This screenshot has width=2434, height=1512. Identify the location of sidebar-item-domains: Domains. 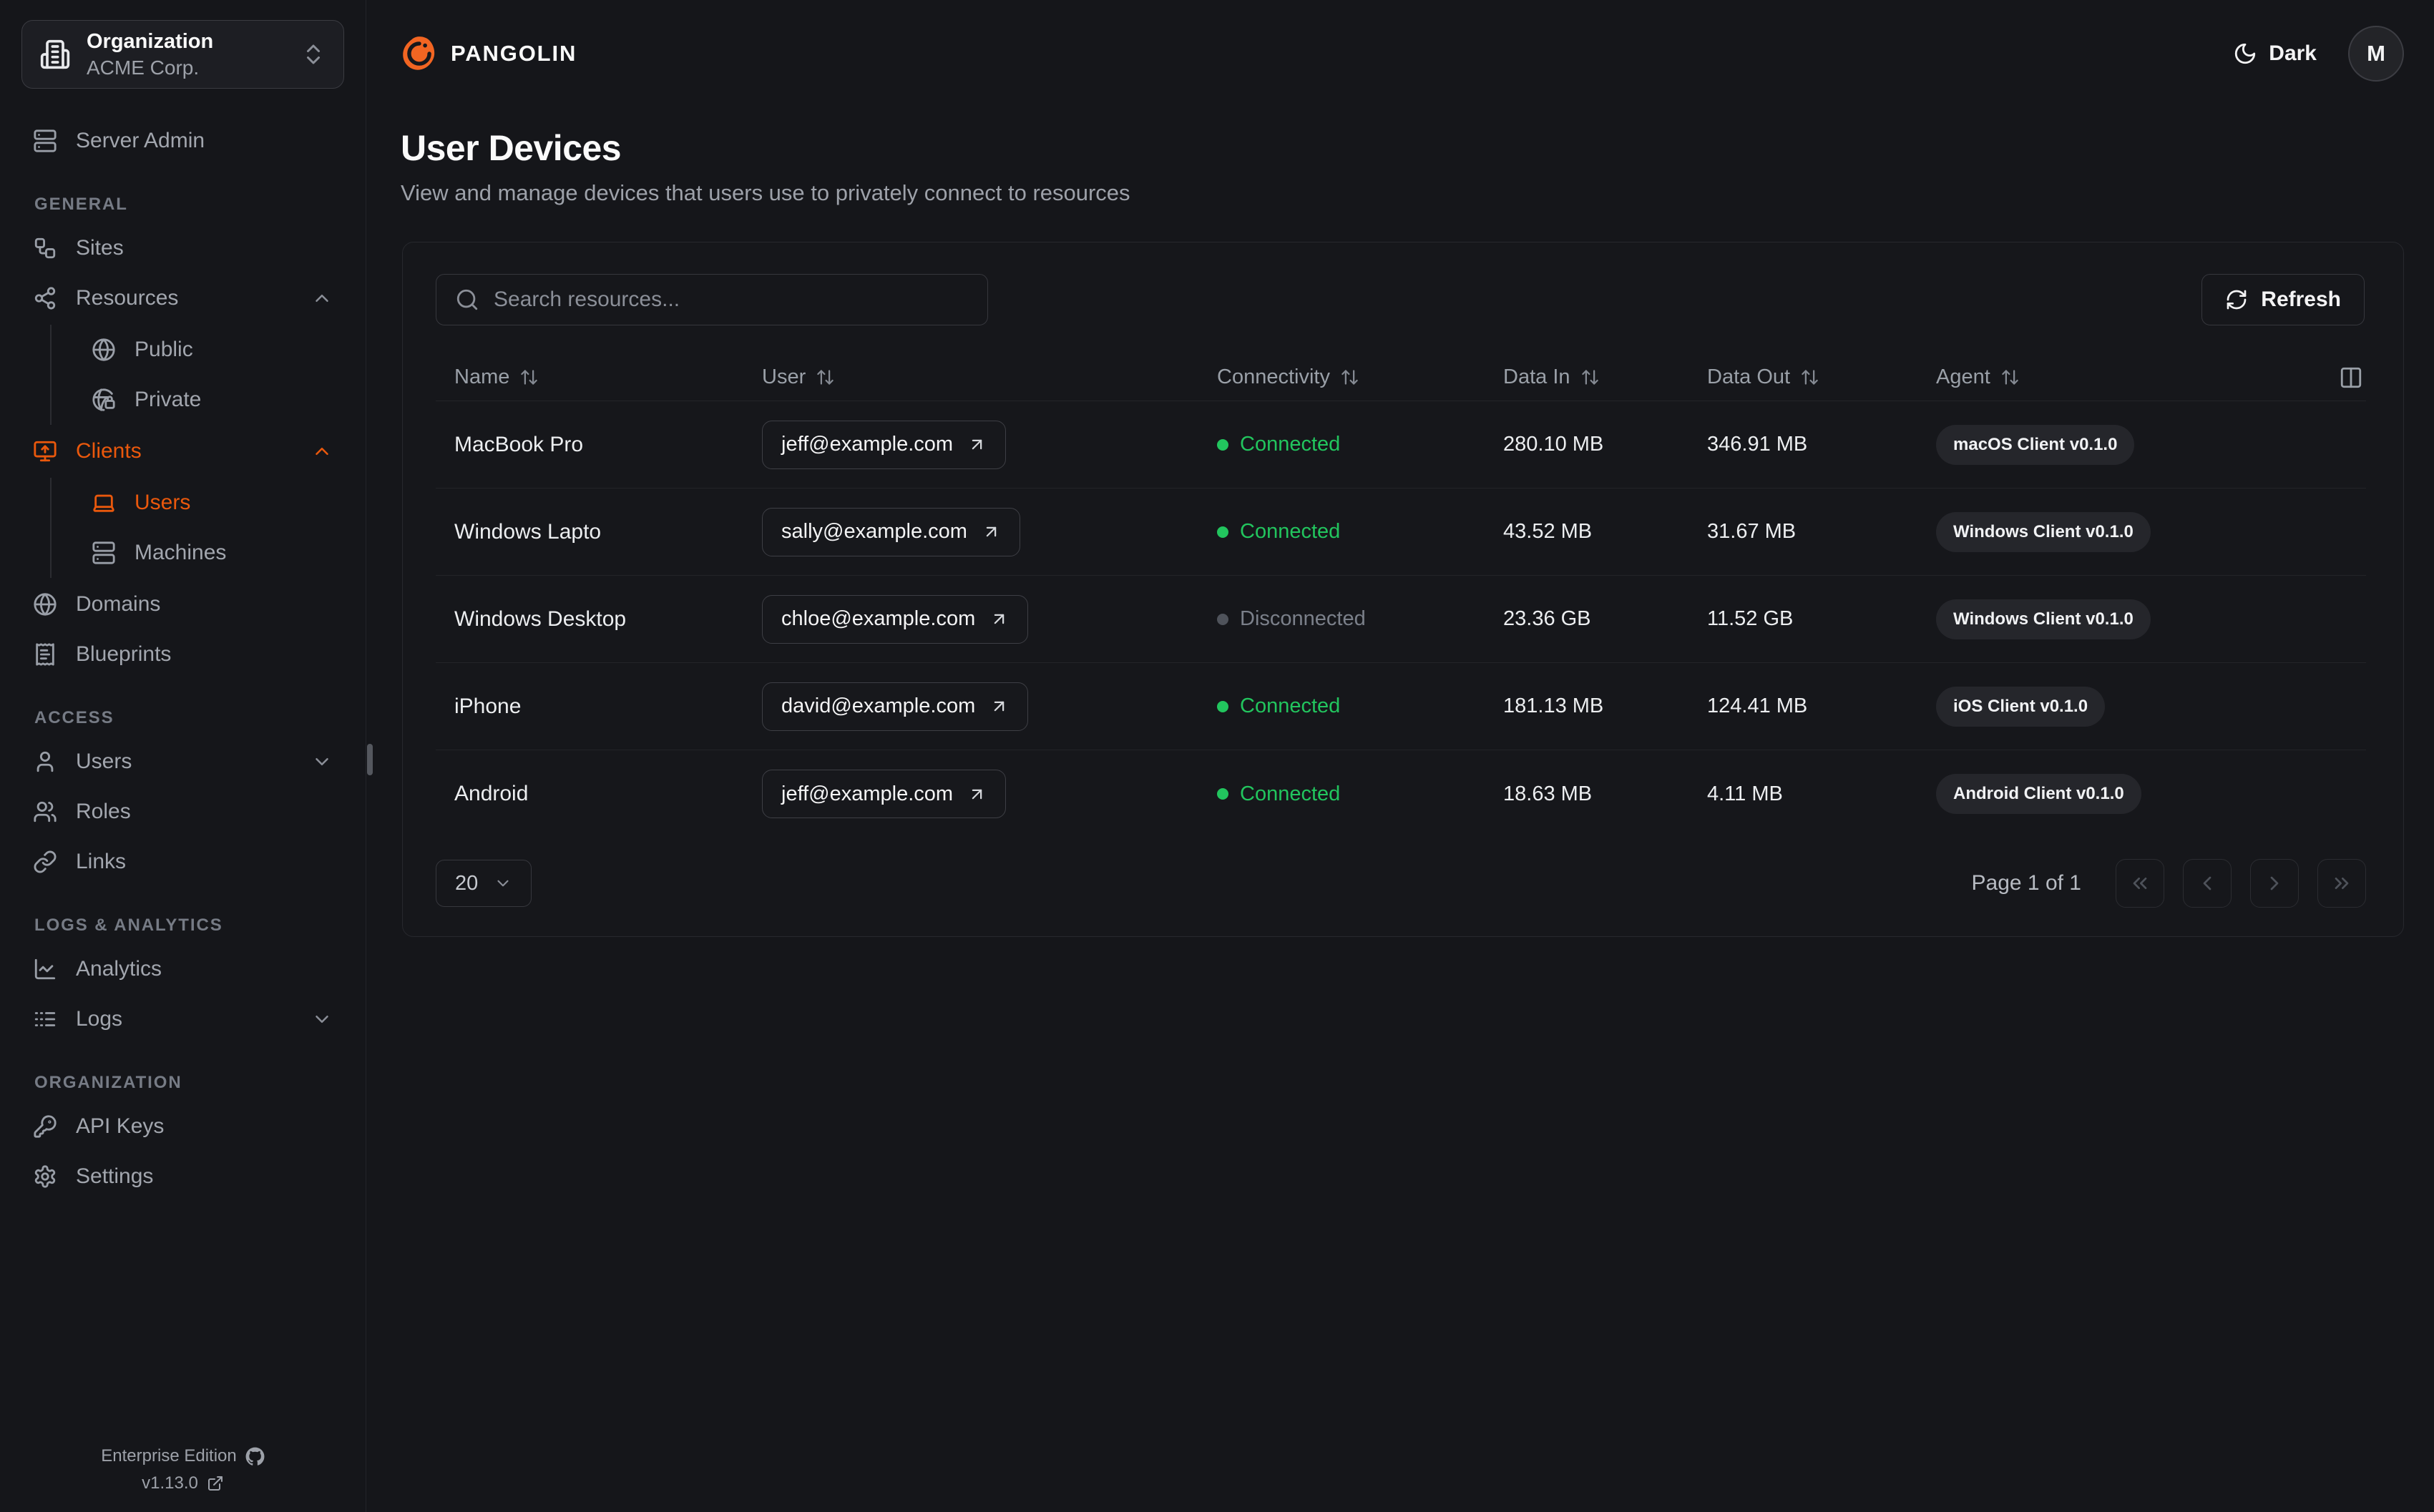
(182, 604).